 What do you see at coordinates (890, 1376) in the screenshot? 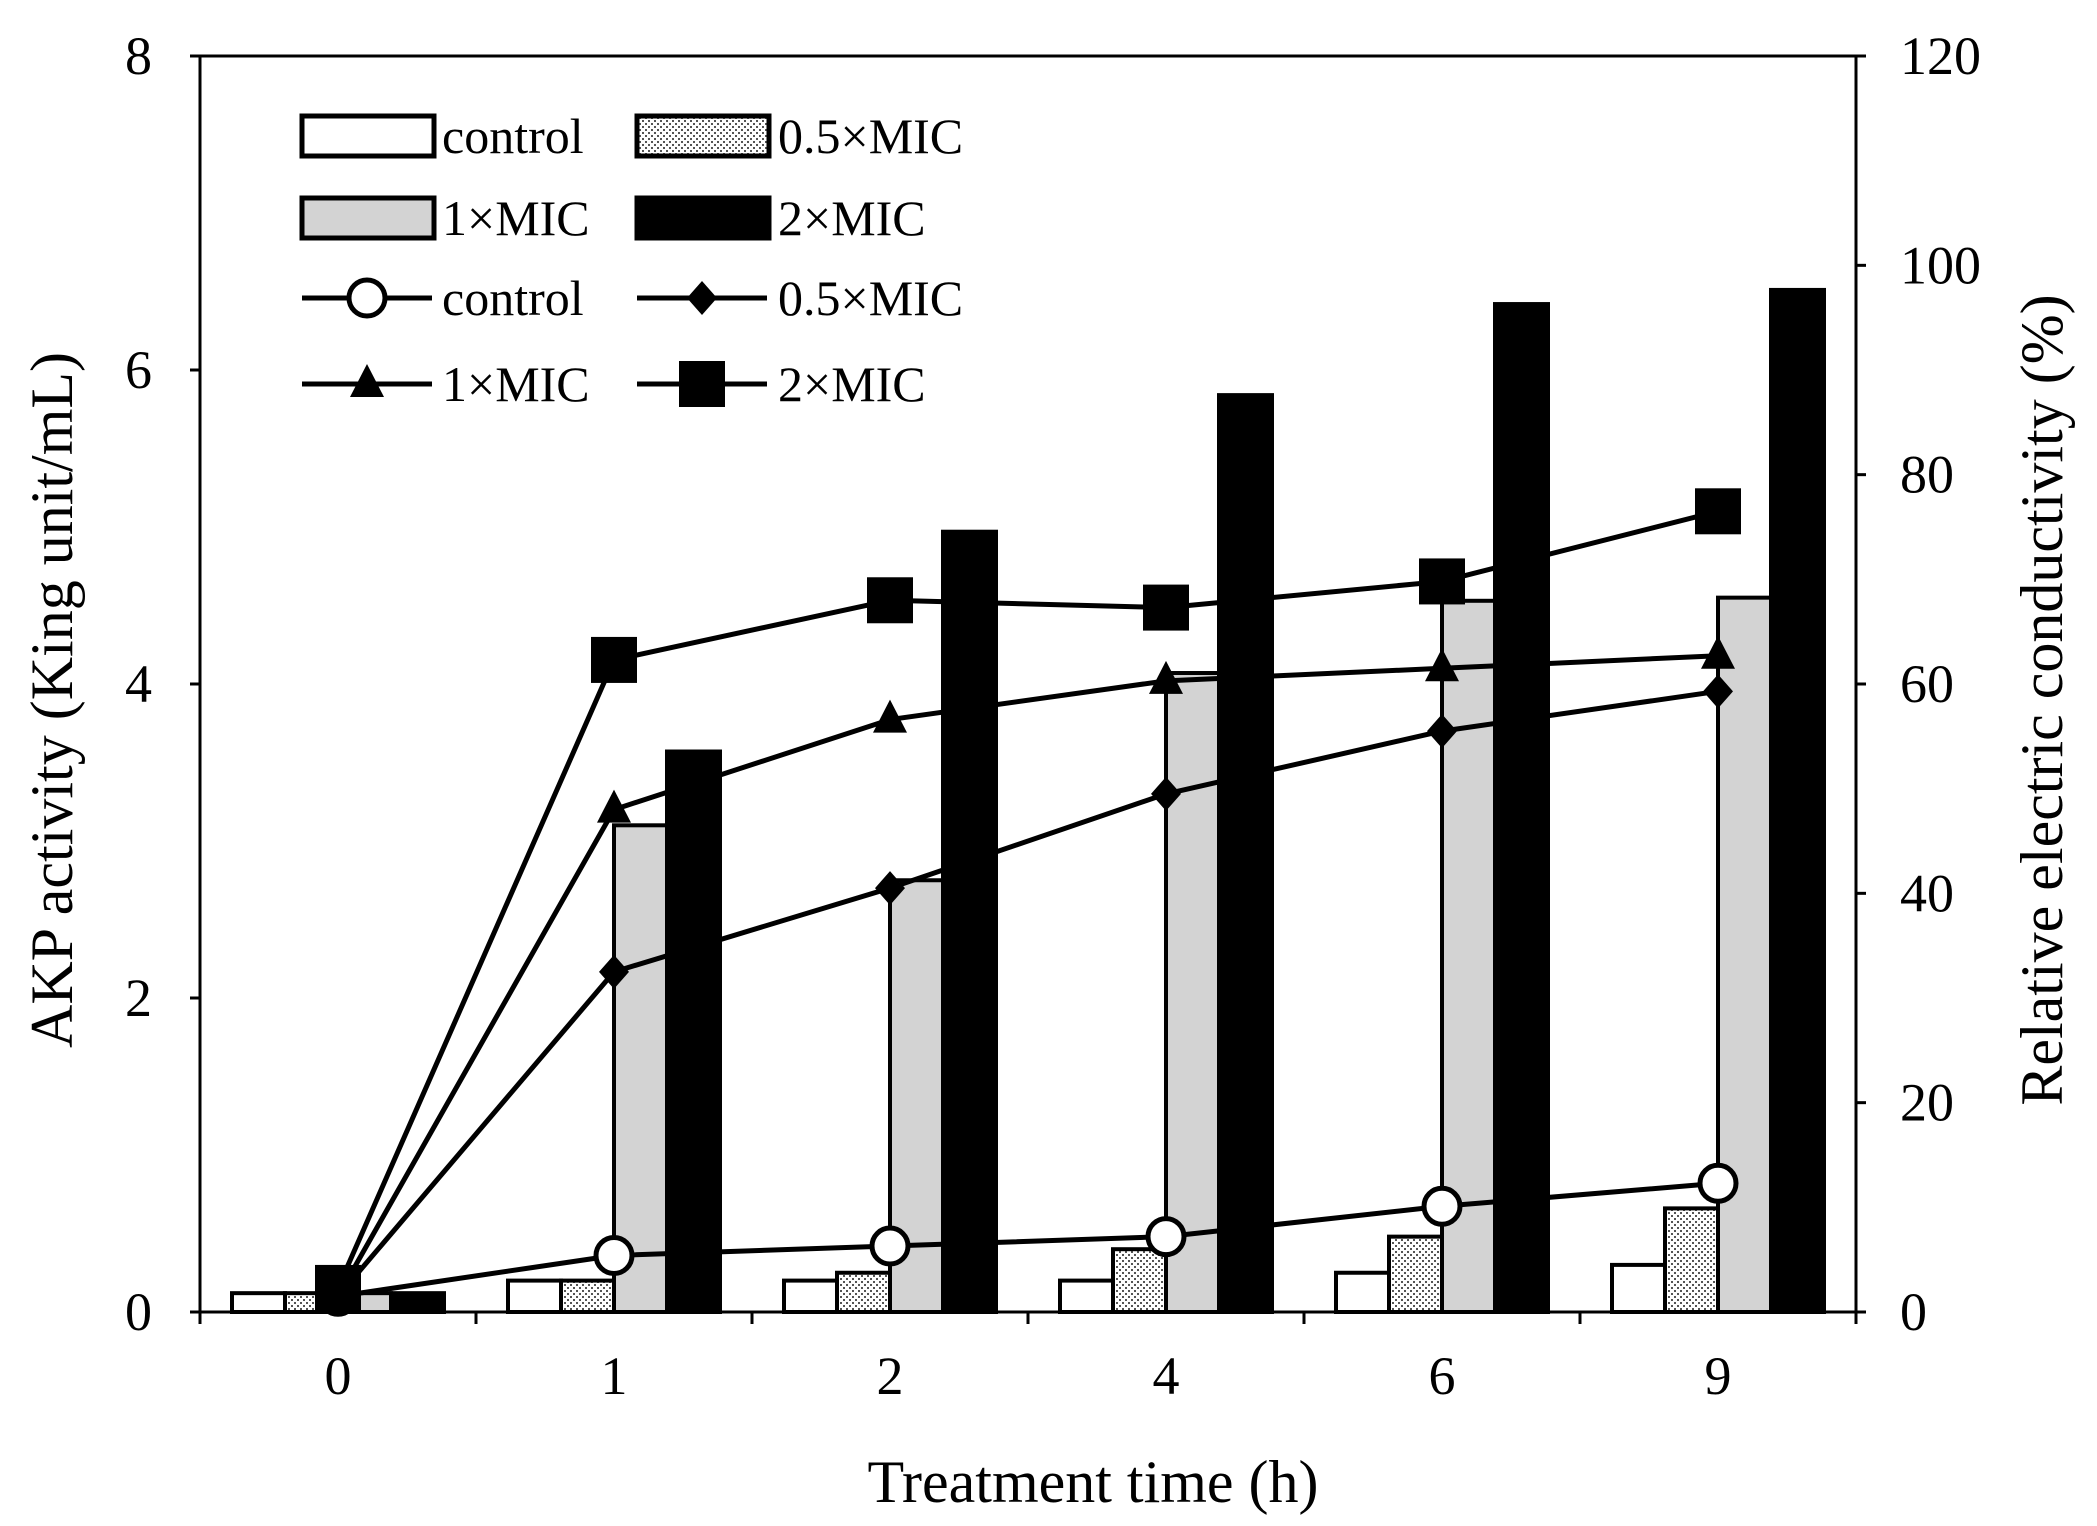
I see `x-tick-label: 2` at bounding box center [890, 1376].